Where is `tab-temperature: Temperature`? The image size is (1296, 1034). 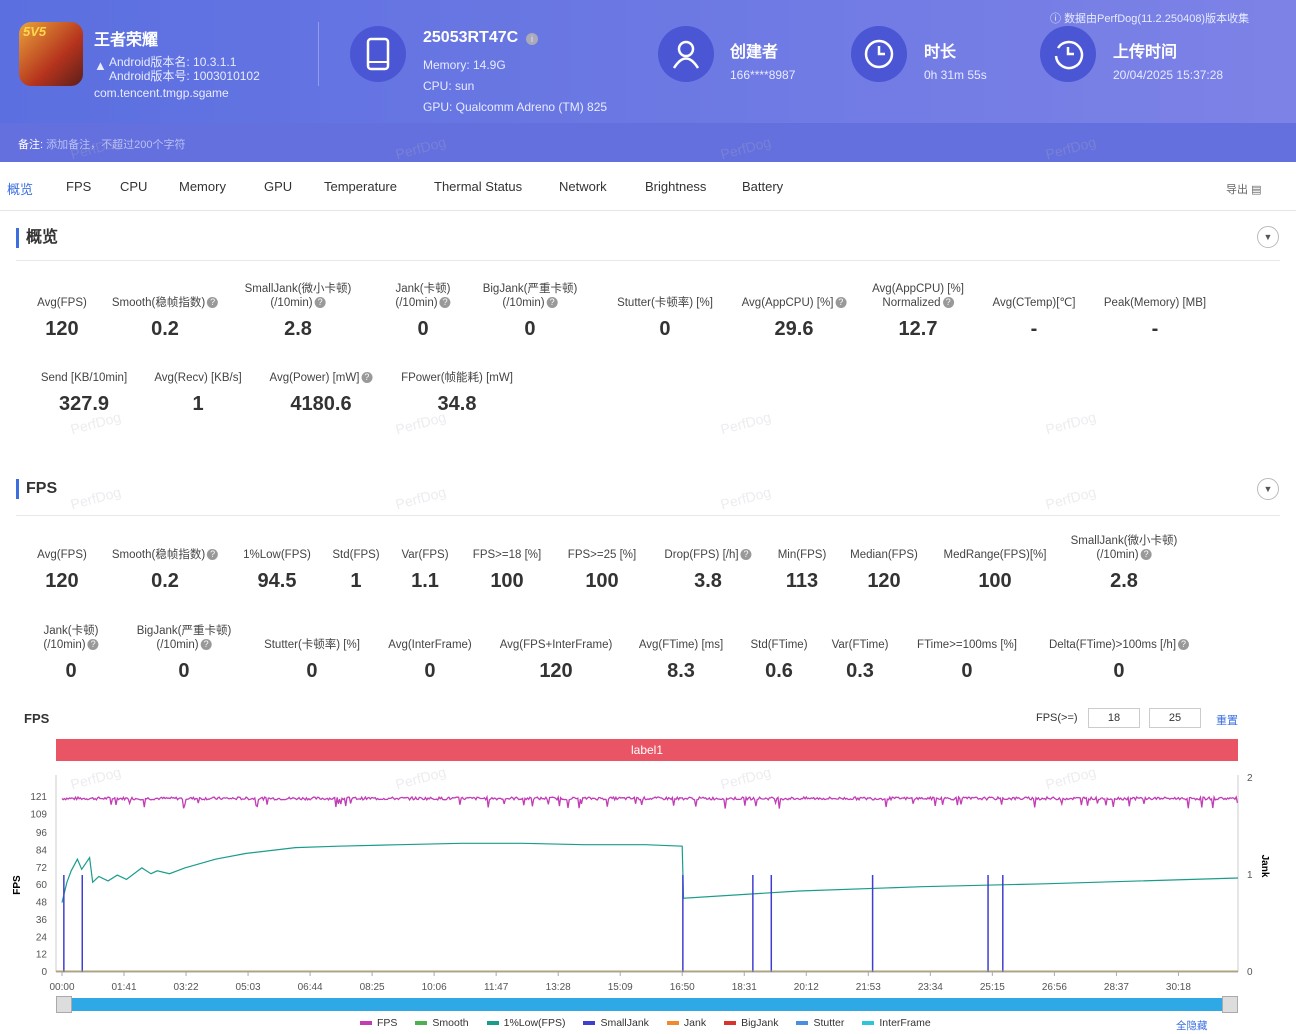
tab-temperature: Temperature is located at coordinates (360, 186).